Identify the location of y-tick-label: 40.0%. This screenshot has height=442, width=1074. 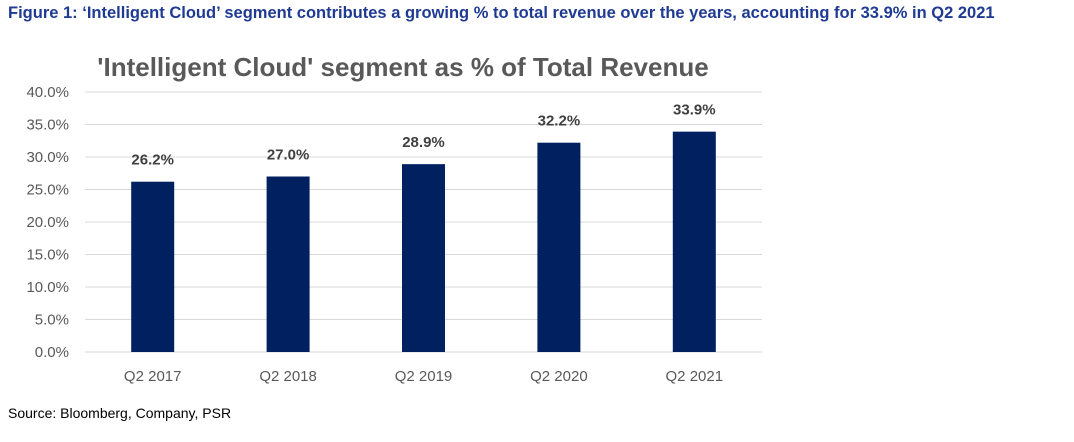
(47, 92).